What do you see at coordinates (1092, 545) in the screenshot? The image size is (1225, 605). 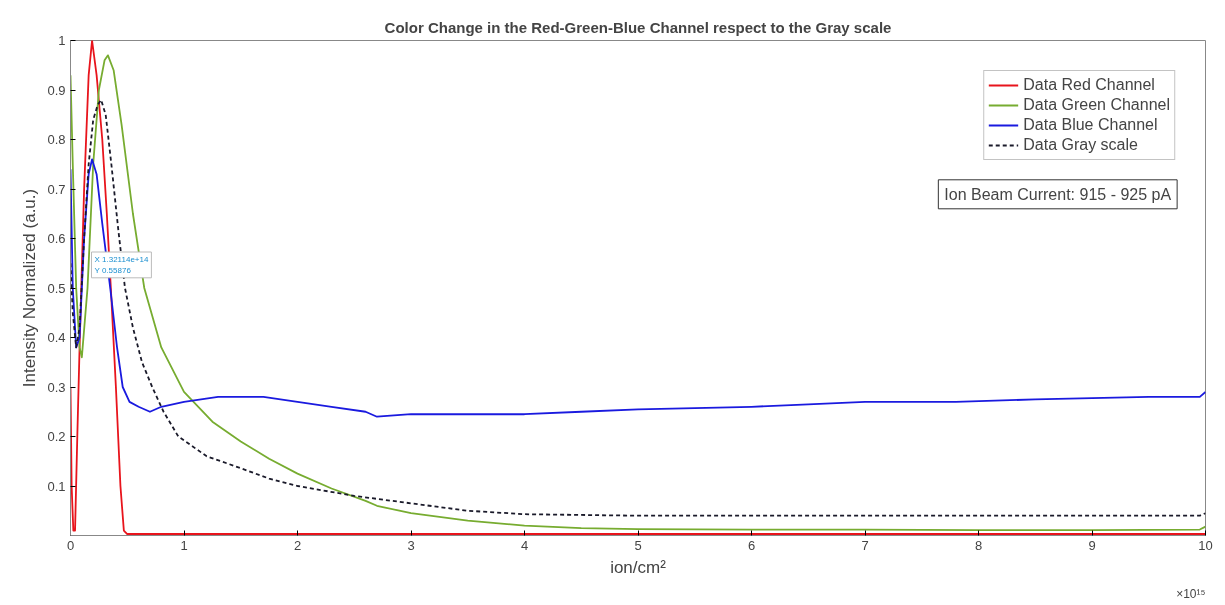 I see `x-tick-label: 9` at bounding box center [1092, 545].